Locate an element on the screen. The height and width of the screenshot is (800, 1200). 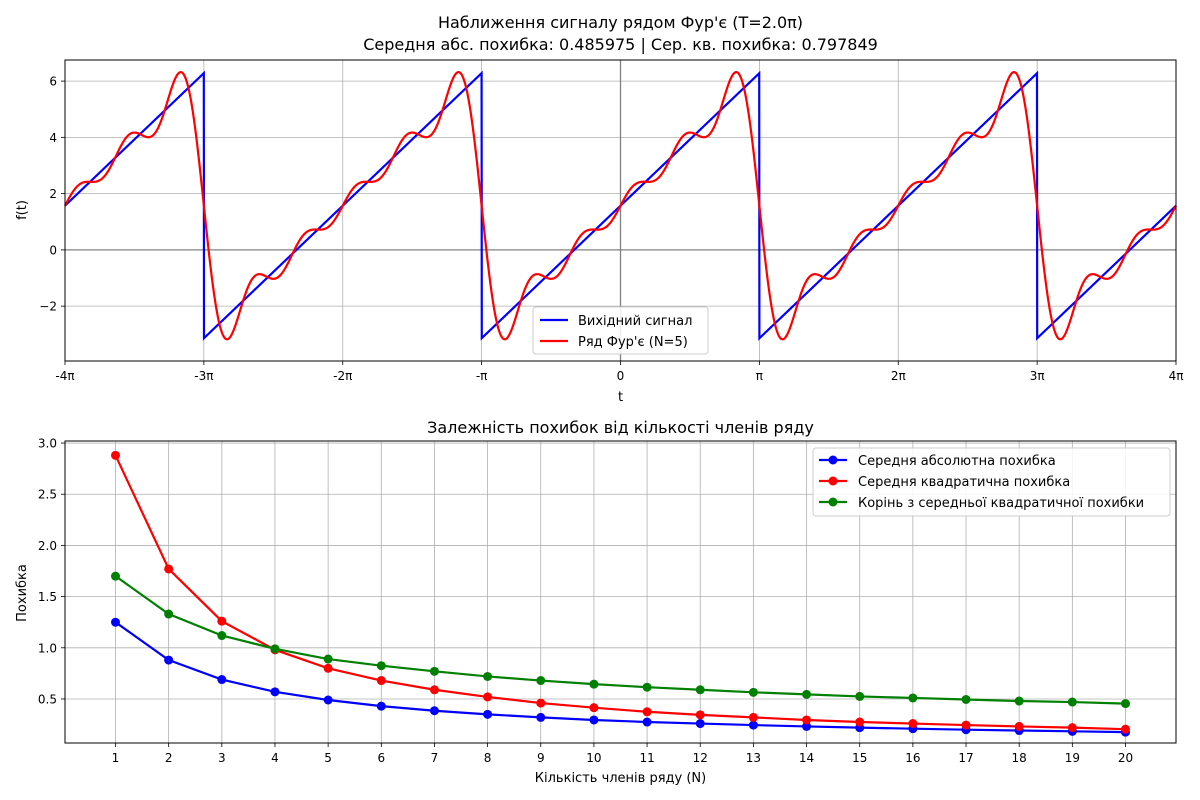
chart2-x-tick-label: 6 is located at coordinates (381, 758).